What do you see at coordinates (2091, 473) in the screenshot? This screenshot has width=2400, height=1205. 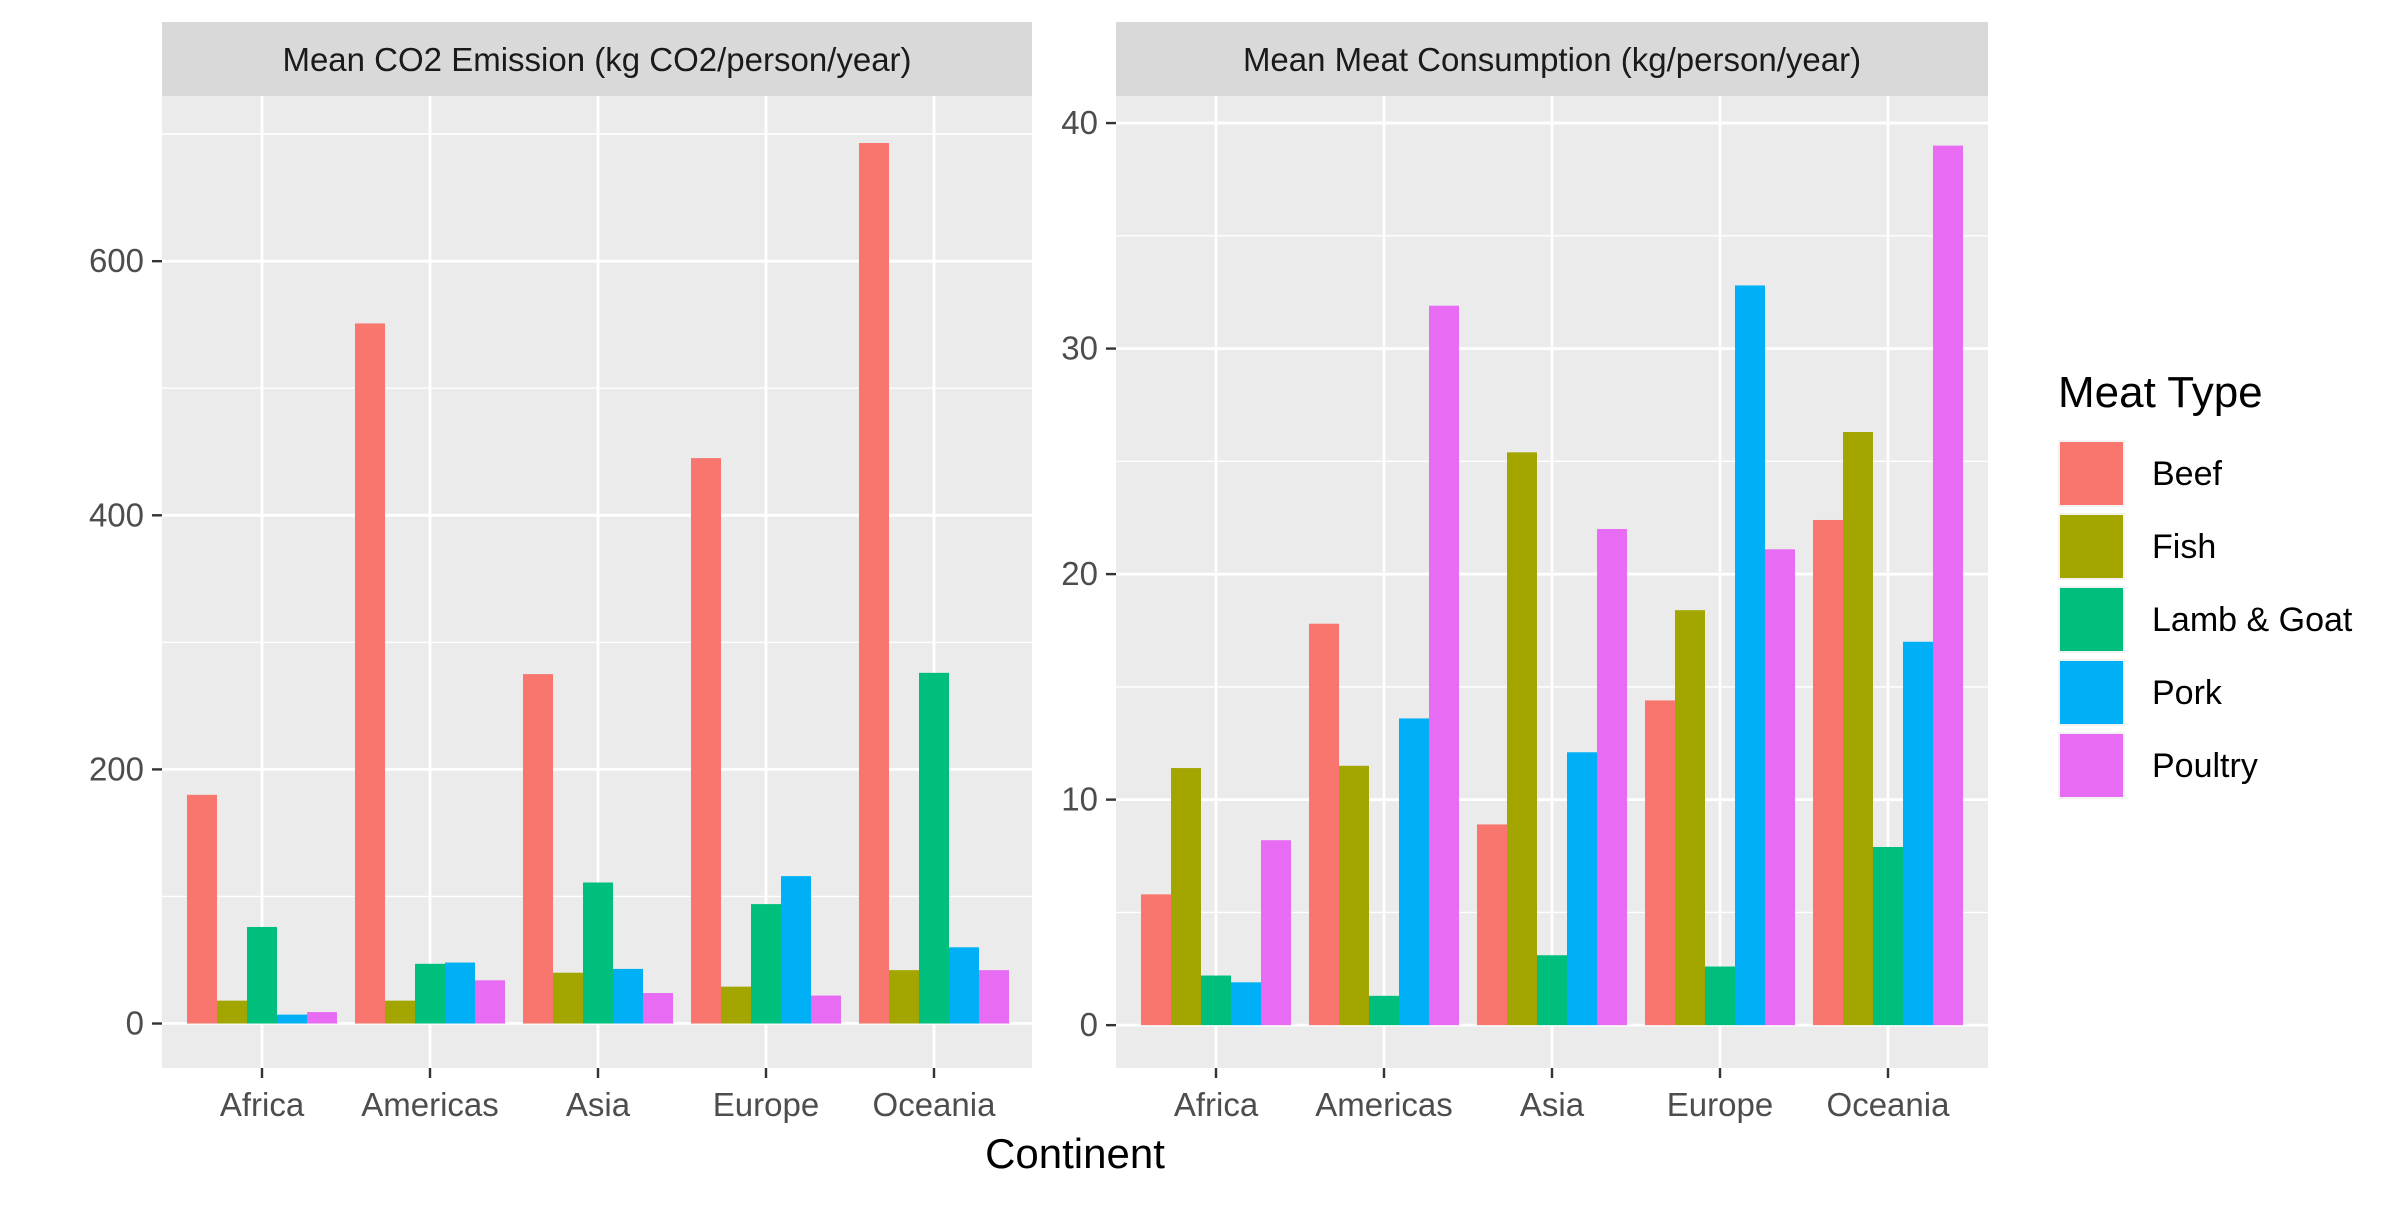 I see `legend-swatch-beef` at bounding box center [2091, 473].